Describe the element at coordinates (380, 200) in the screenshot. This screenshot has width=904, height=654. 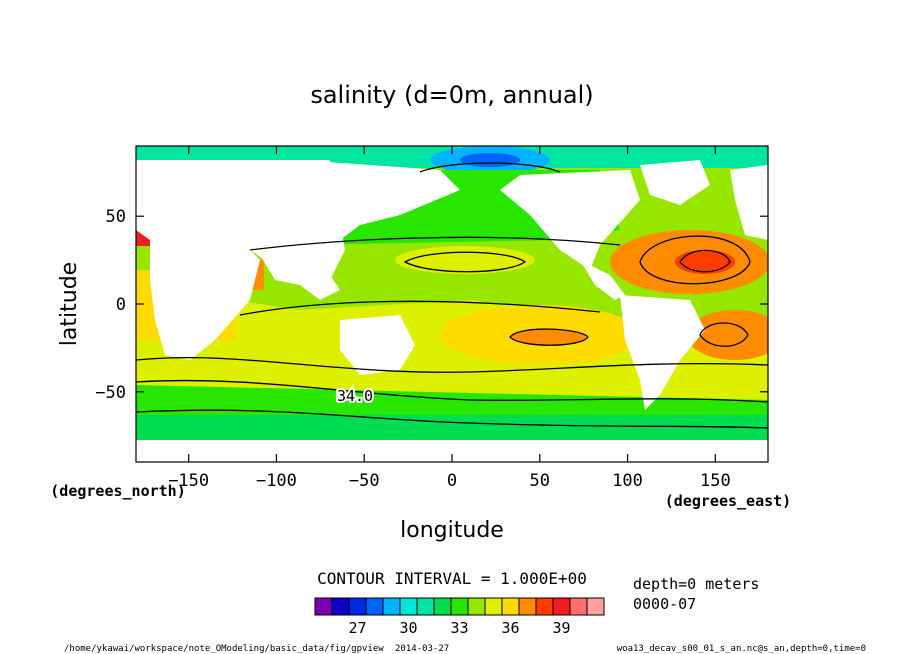
I see `east-asia` at that location.